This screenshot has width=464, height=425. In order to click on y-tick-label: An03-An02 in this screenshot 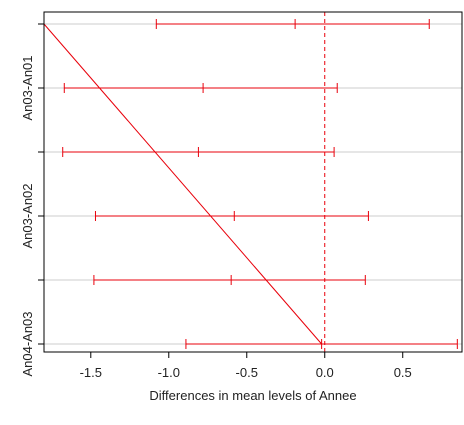, I will do `click(27, 215)`.